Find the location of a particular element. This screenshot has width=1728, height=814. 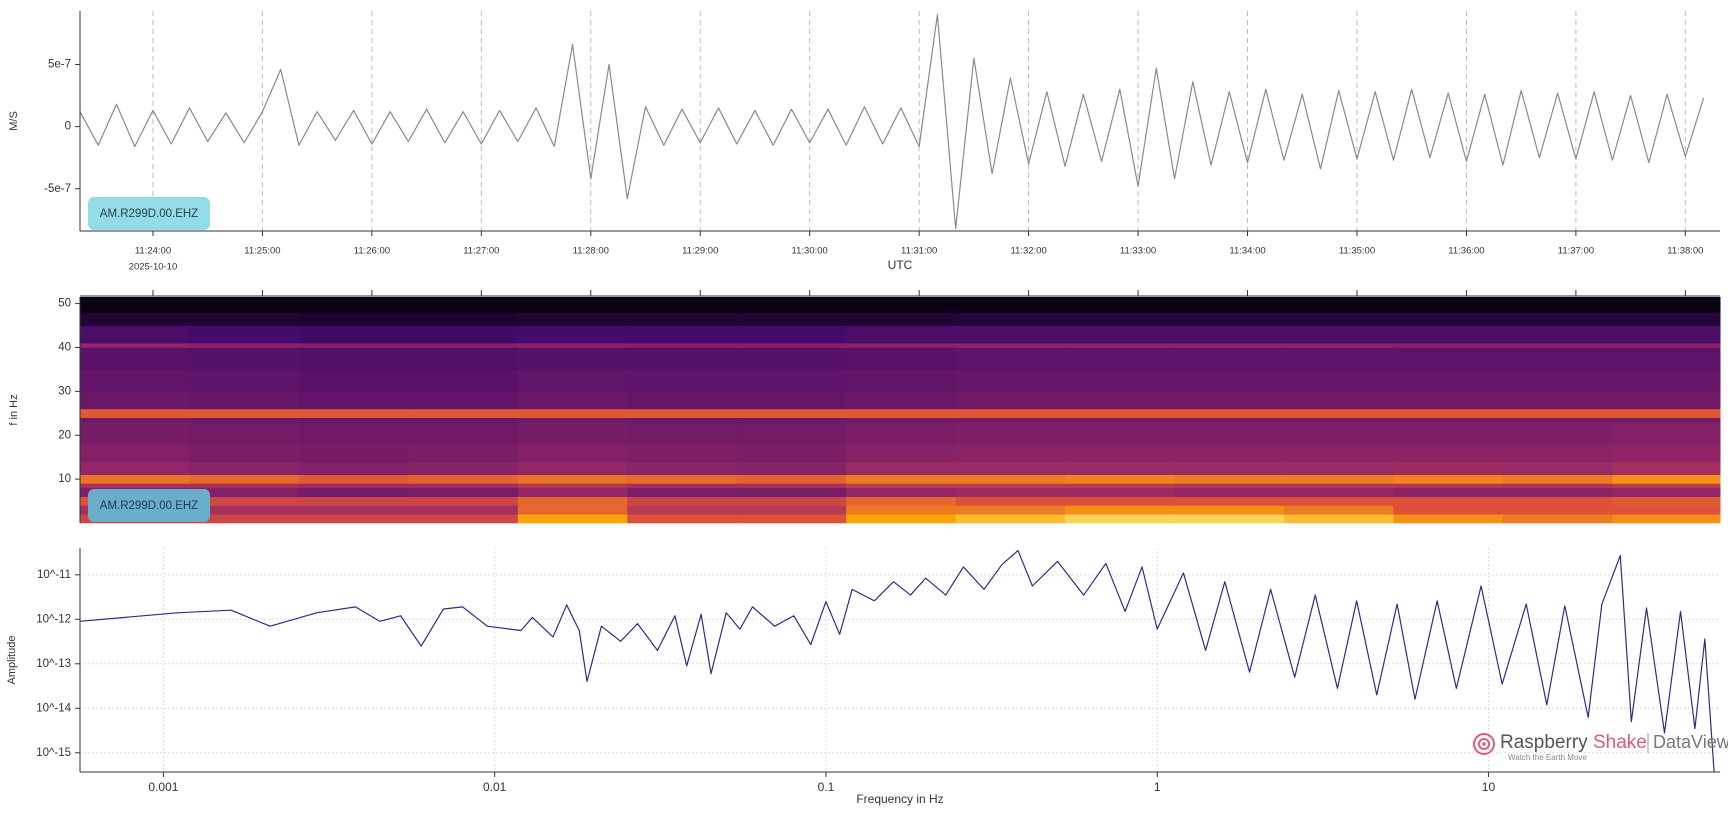

y-tick-label: 5e-7 is located at coordinates (59, 64).